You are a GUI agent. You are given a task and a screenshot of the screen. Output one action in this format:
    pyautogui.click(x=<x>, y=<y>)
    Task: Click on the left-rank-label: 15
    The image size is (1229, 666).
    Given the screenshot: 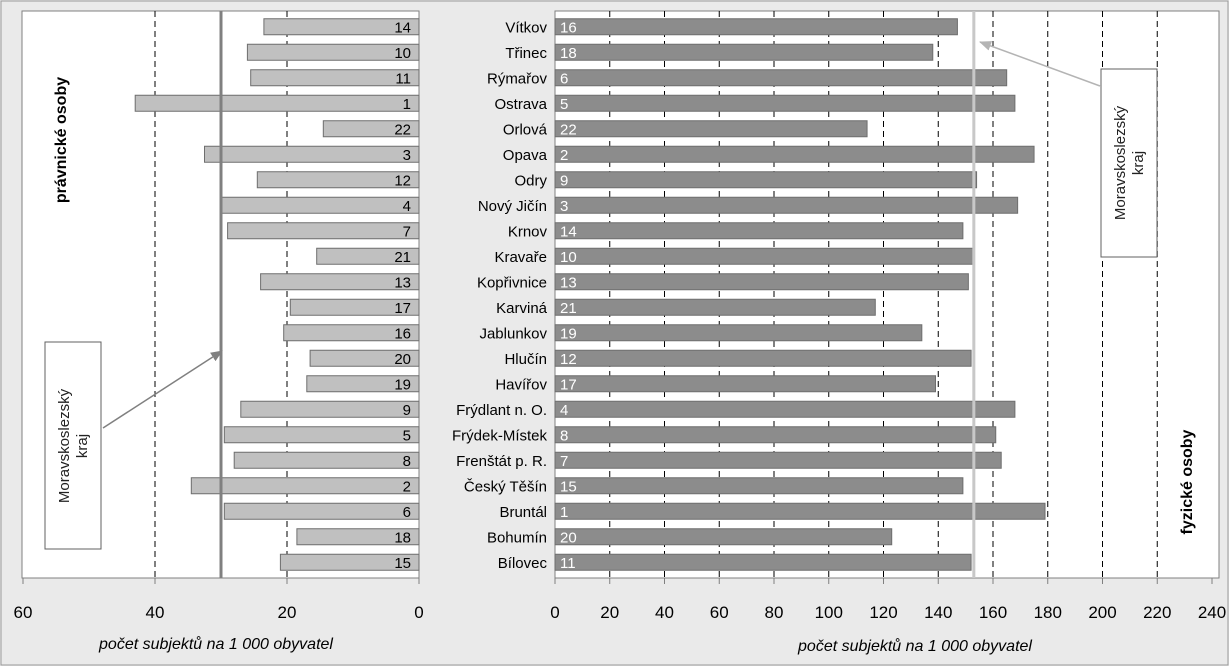 What is the action you would take?
    pyautogui.click(x=402, y=563)
    